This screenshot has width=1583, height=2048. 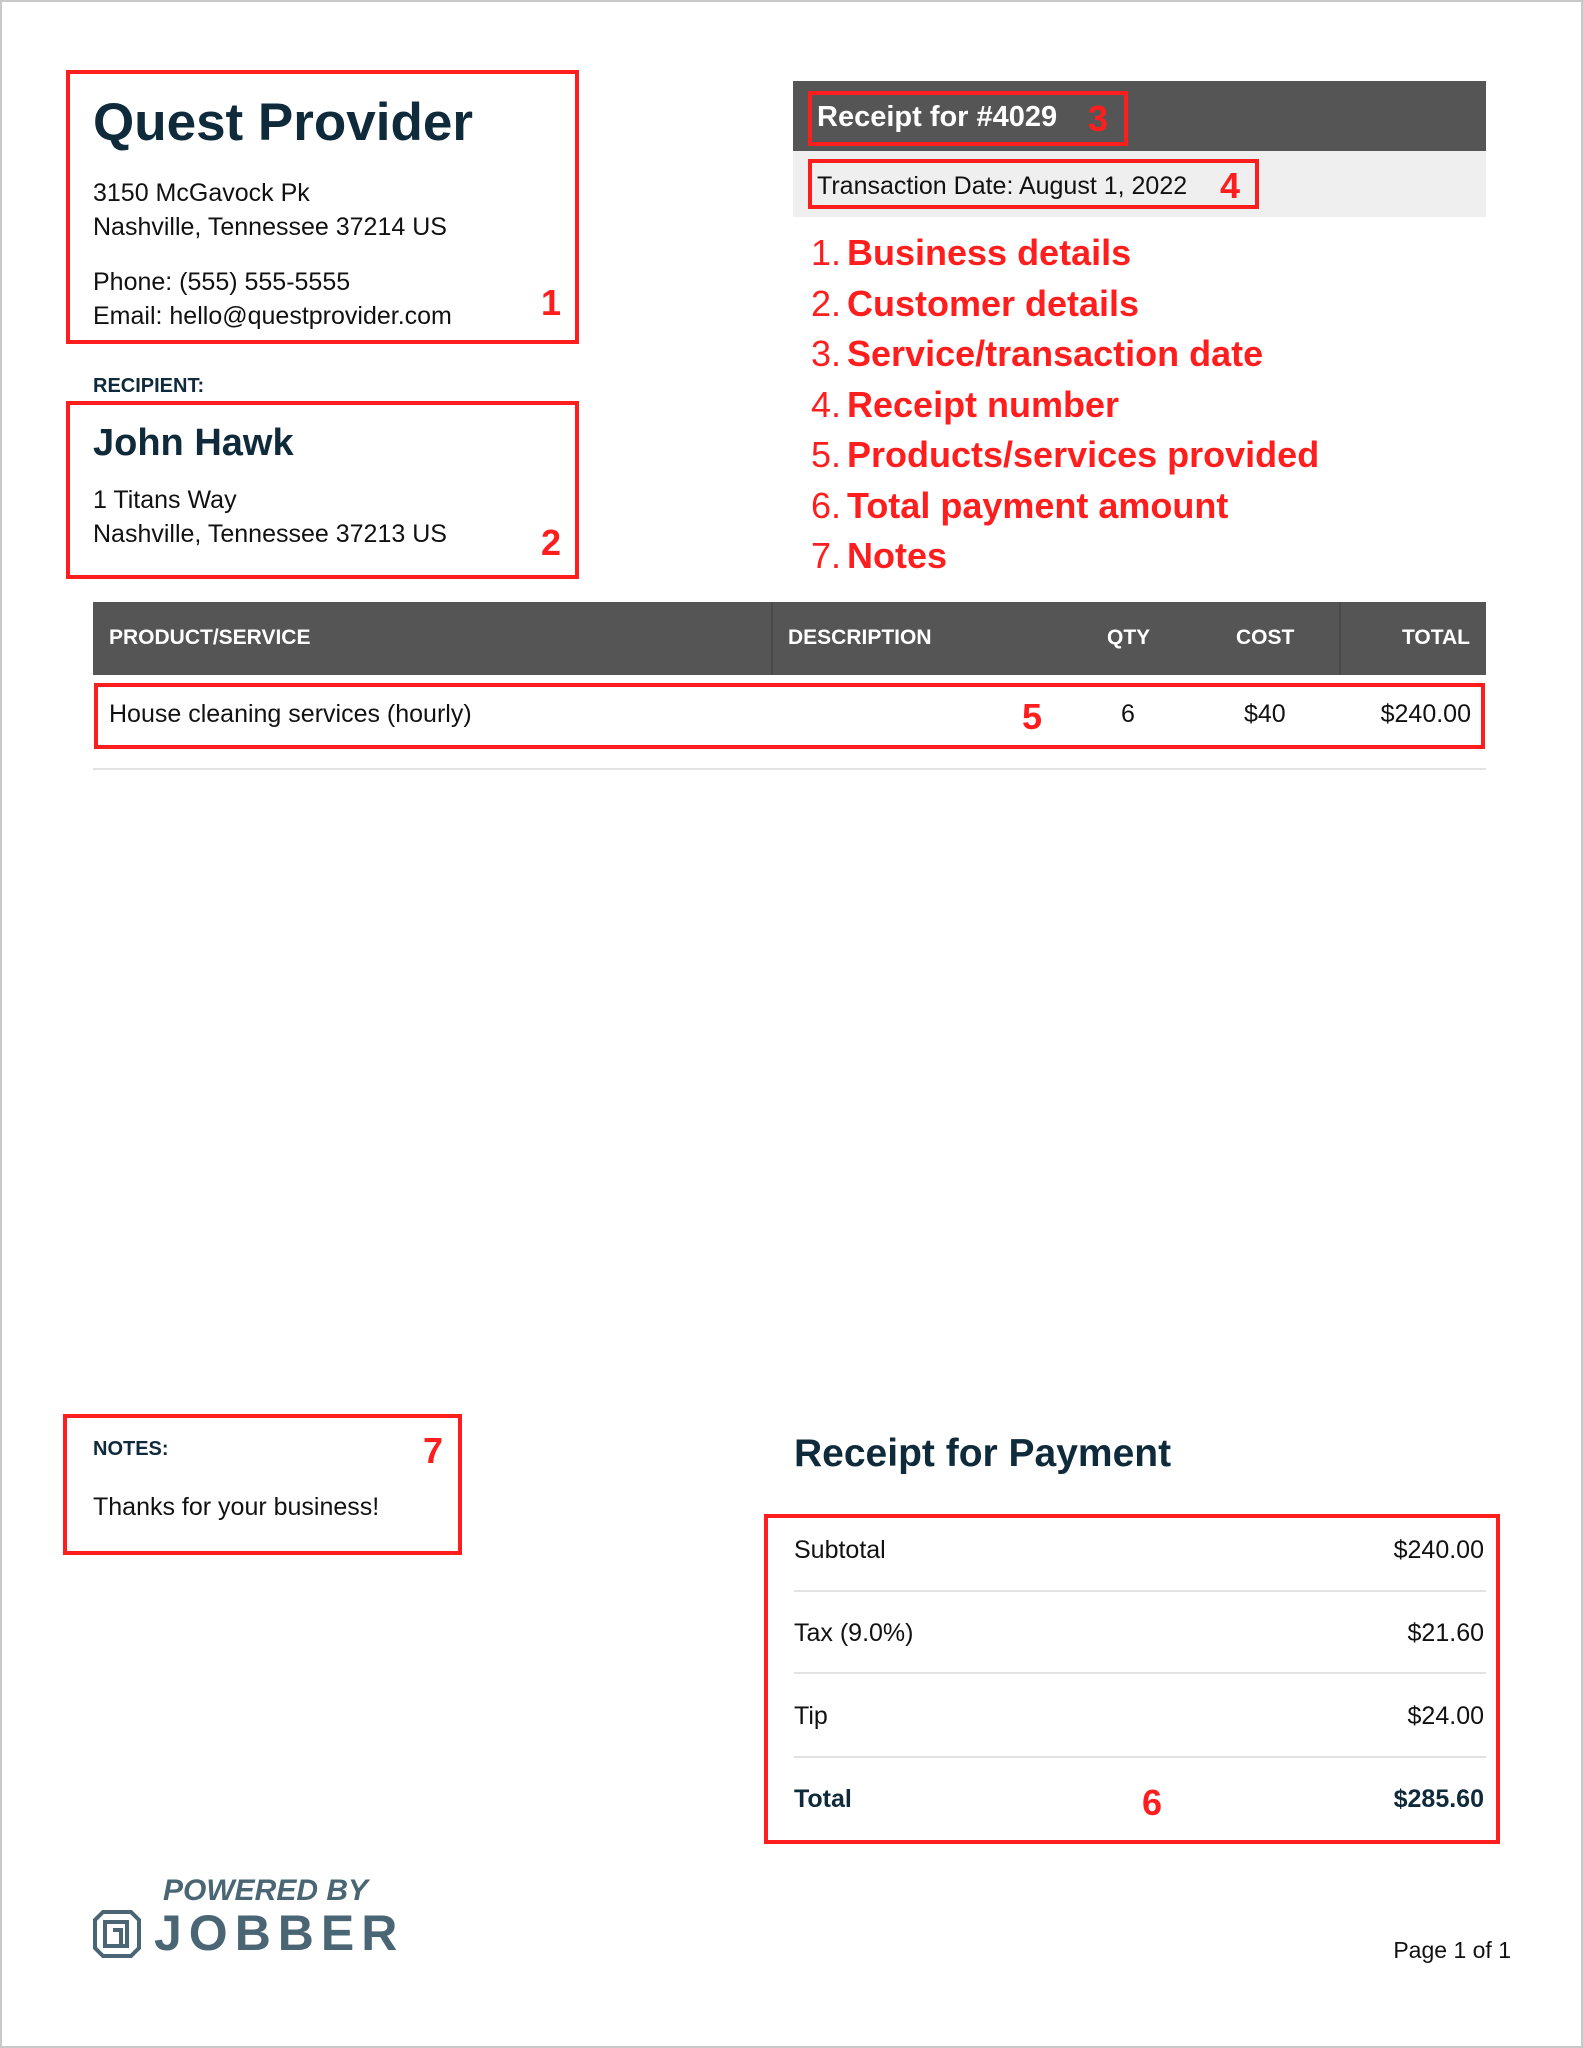 What do you see at coordinates (1129, 637) in the screenshot?
I see `col-qty: QTY` at bounding box center [1129, 637].